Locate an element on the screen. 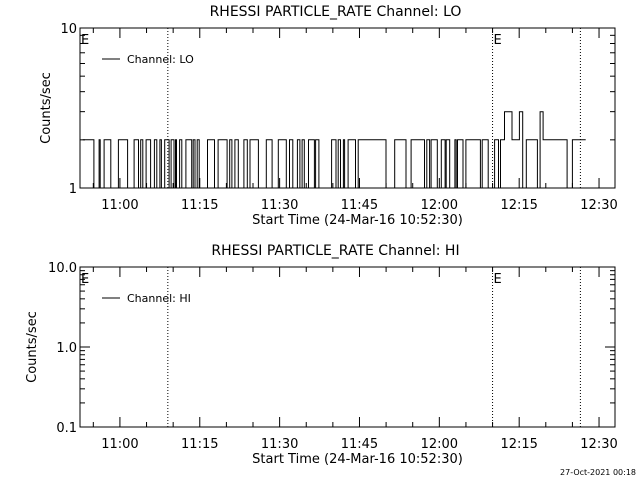 Image resolution: width=640 pixels, height=480 pixels. series-line-channel-lo is located at coordinates (334, 150).